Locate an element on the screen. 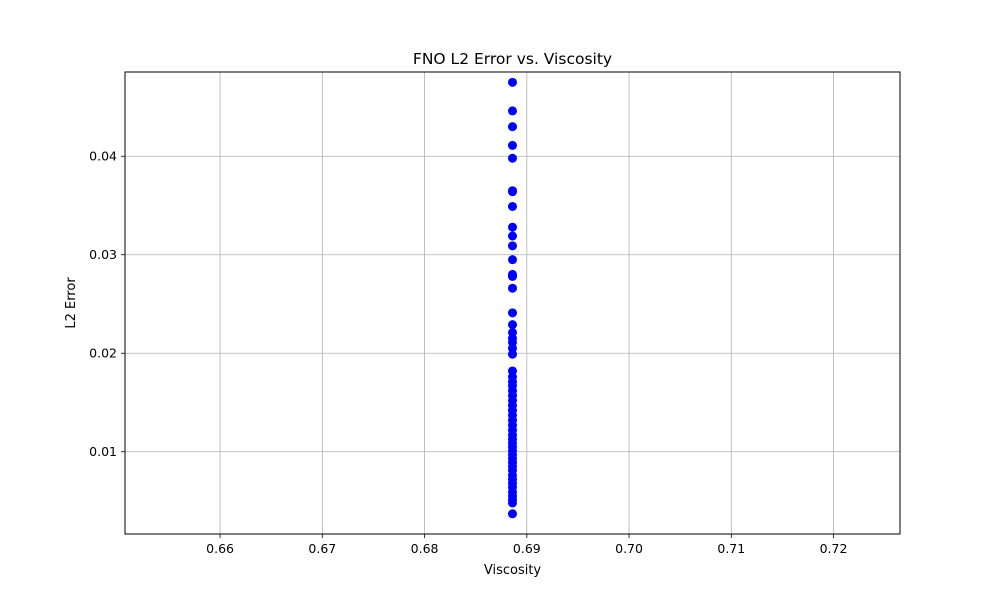 The height and width of the screenshot is (600, 1000). y-axis-label: L2 Error is located at coordinates (71, 303).